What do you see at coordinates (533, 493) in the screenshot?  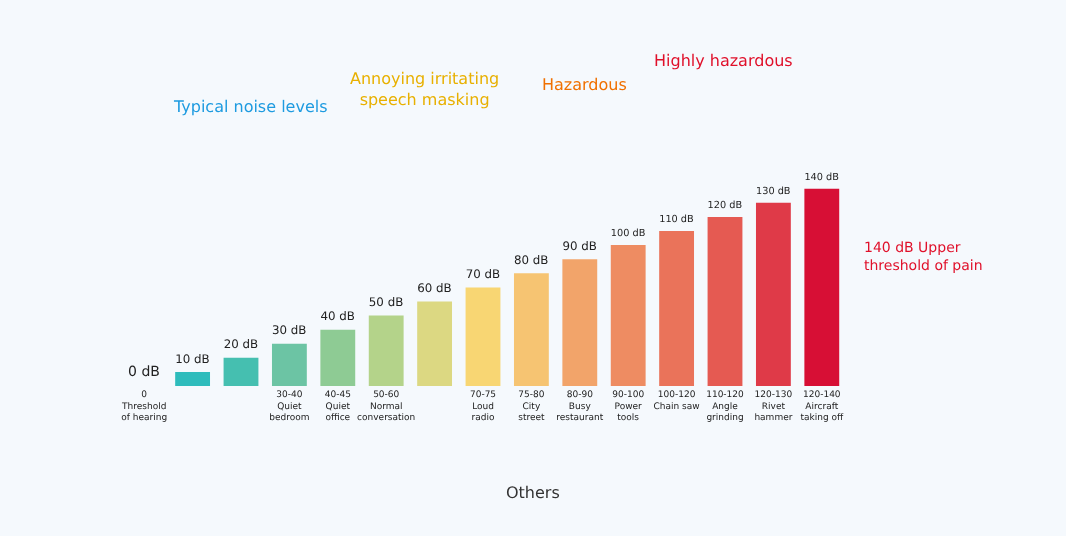 I see `text: Others` at bounding box center [533, 493].